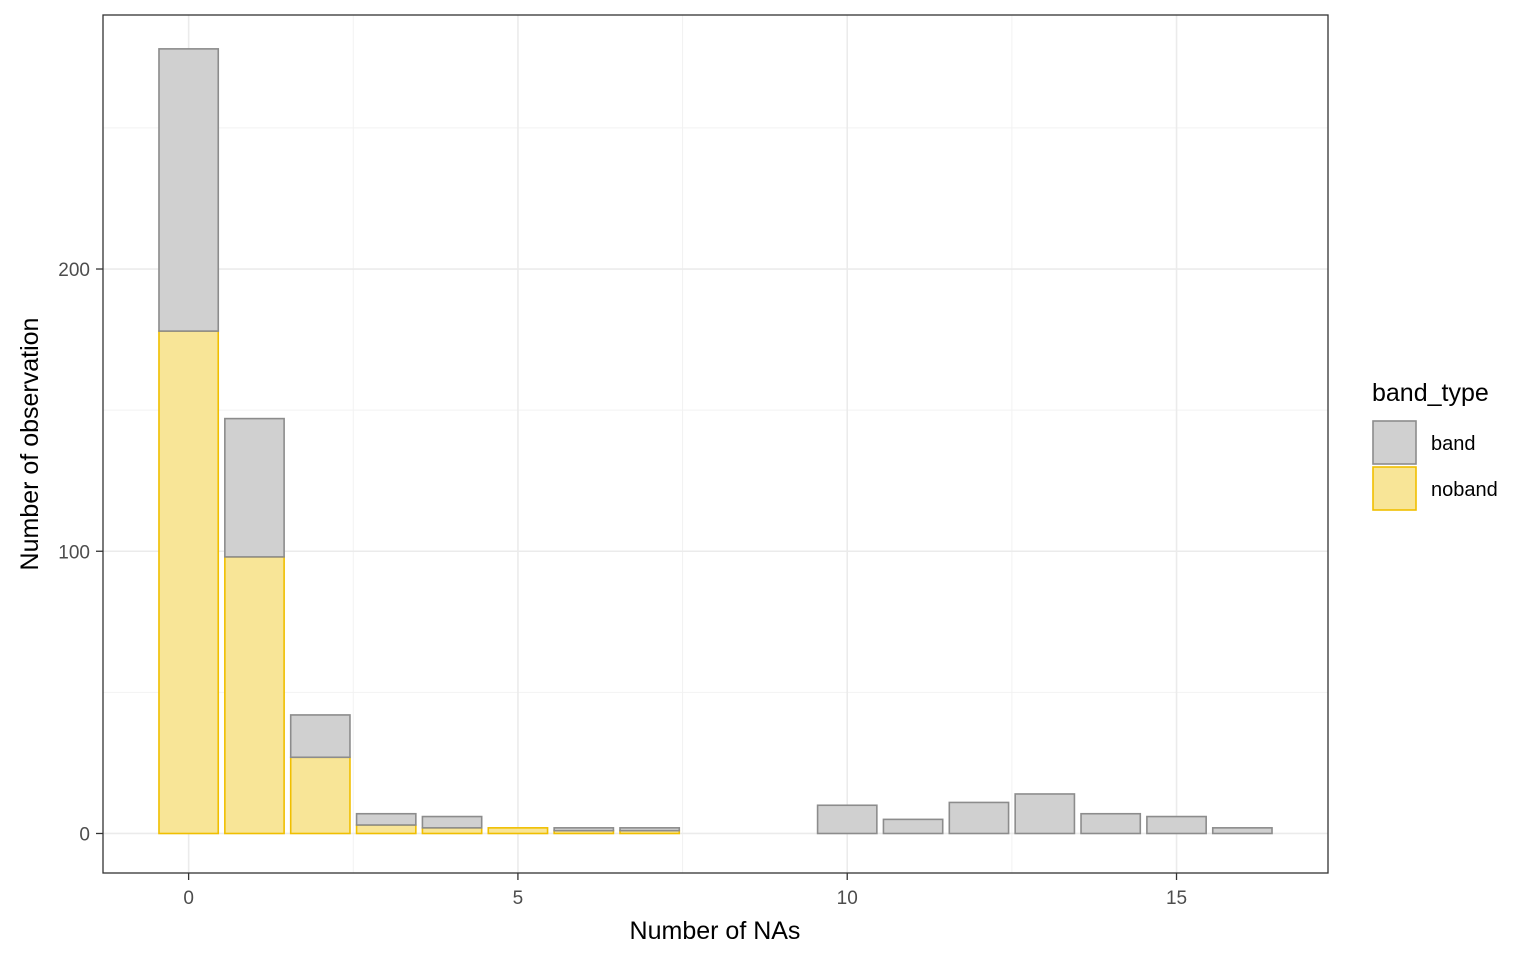  Describe the element at coordinates (1394, 488) in the screenshot. I see `legend-key-noband` at that location.